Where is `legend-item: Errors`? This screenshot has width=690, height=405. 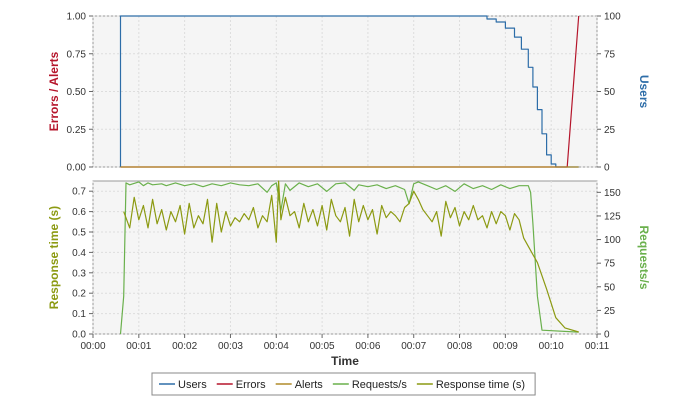
legend-item: Errors is located at coordinates (241, 385).